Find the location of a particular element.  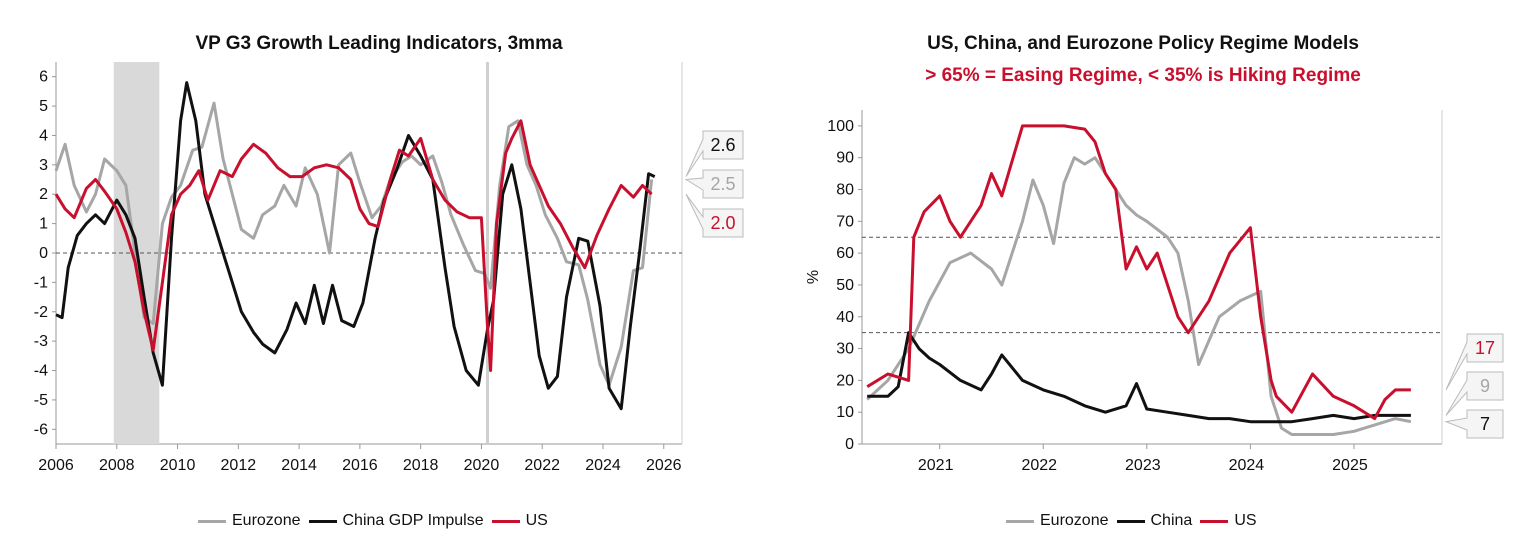

left-ytick-label: 2 is located at coordinates (43, 194).